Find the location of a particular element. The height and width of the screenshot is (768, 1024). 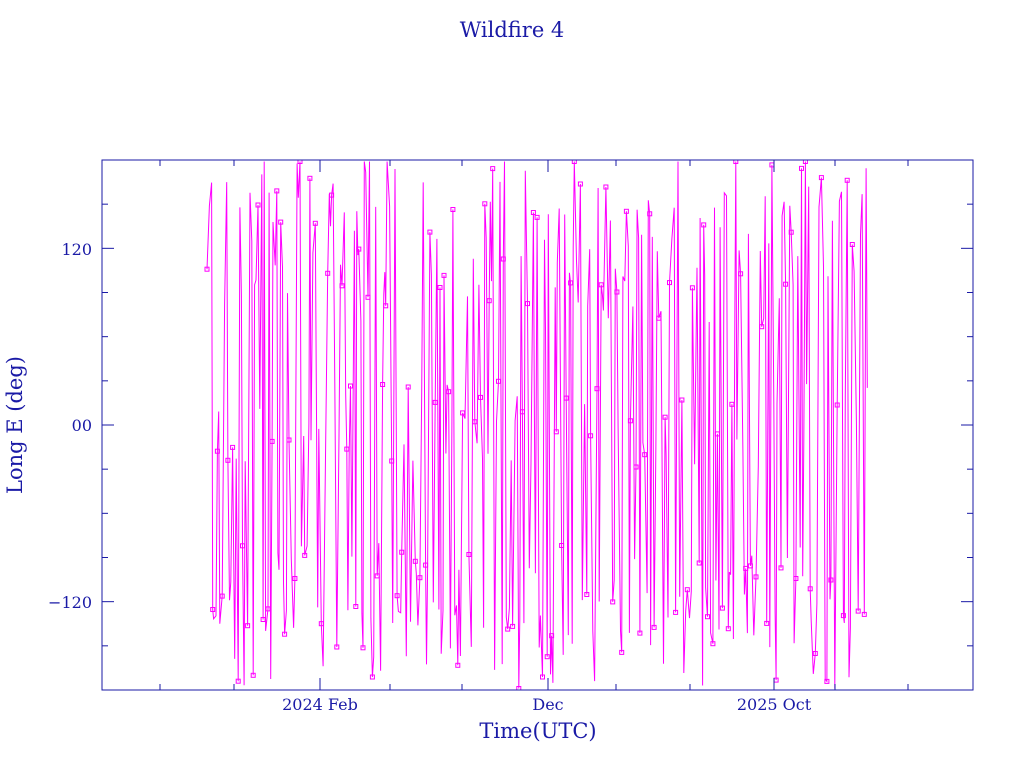

x-axis-title: Time(UTC) is located at coordinates (537, 731).